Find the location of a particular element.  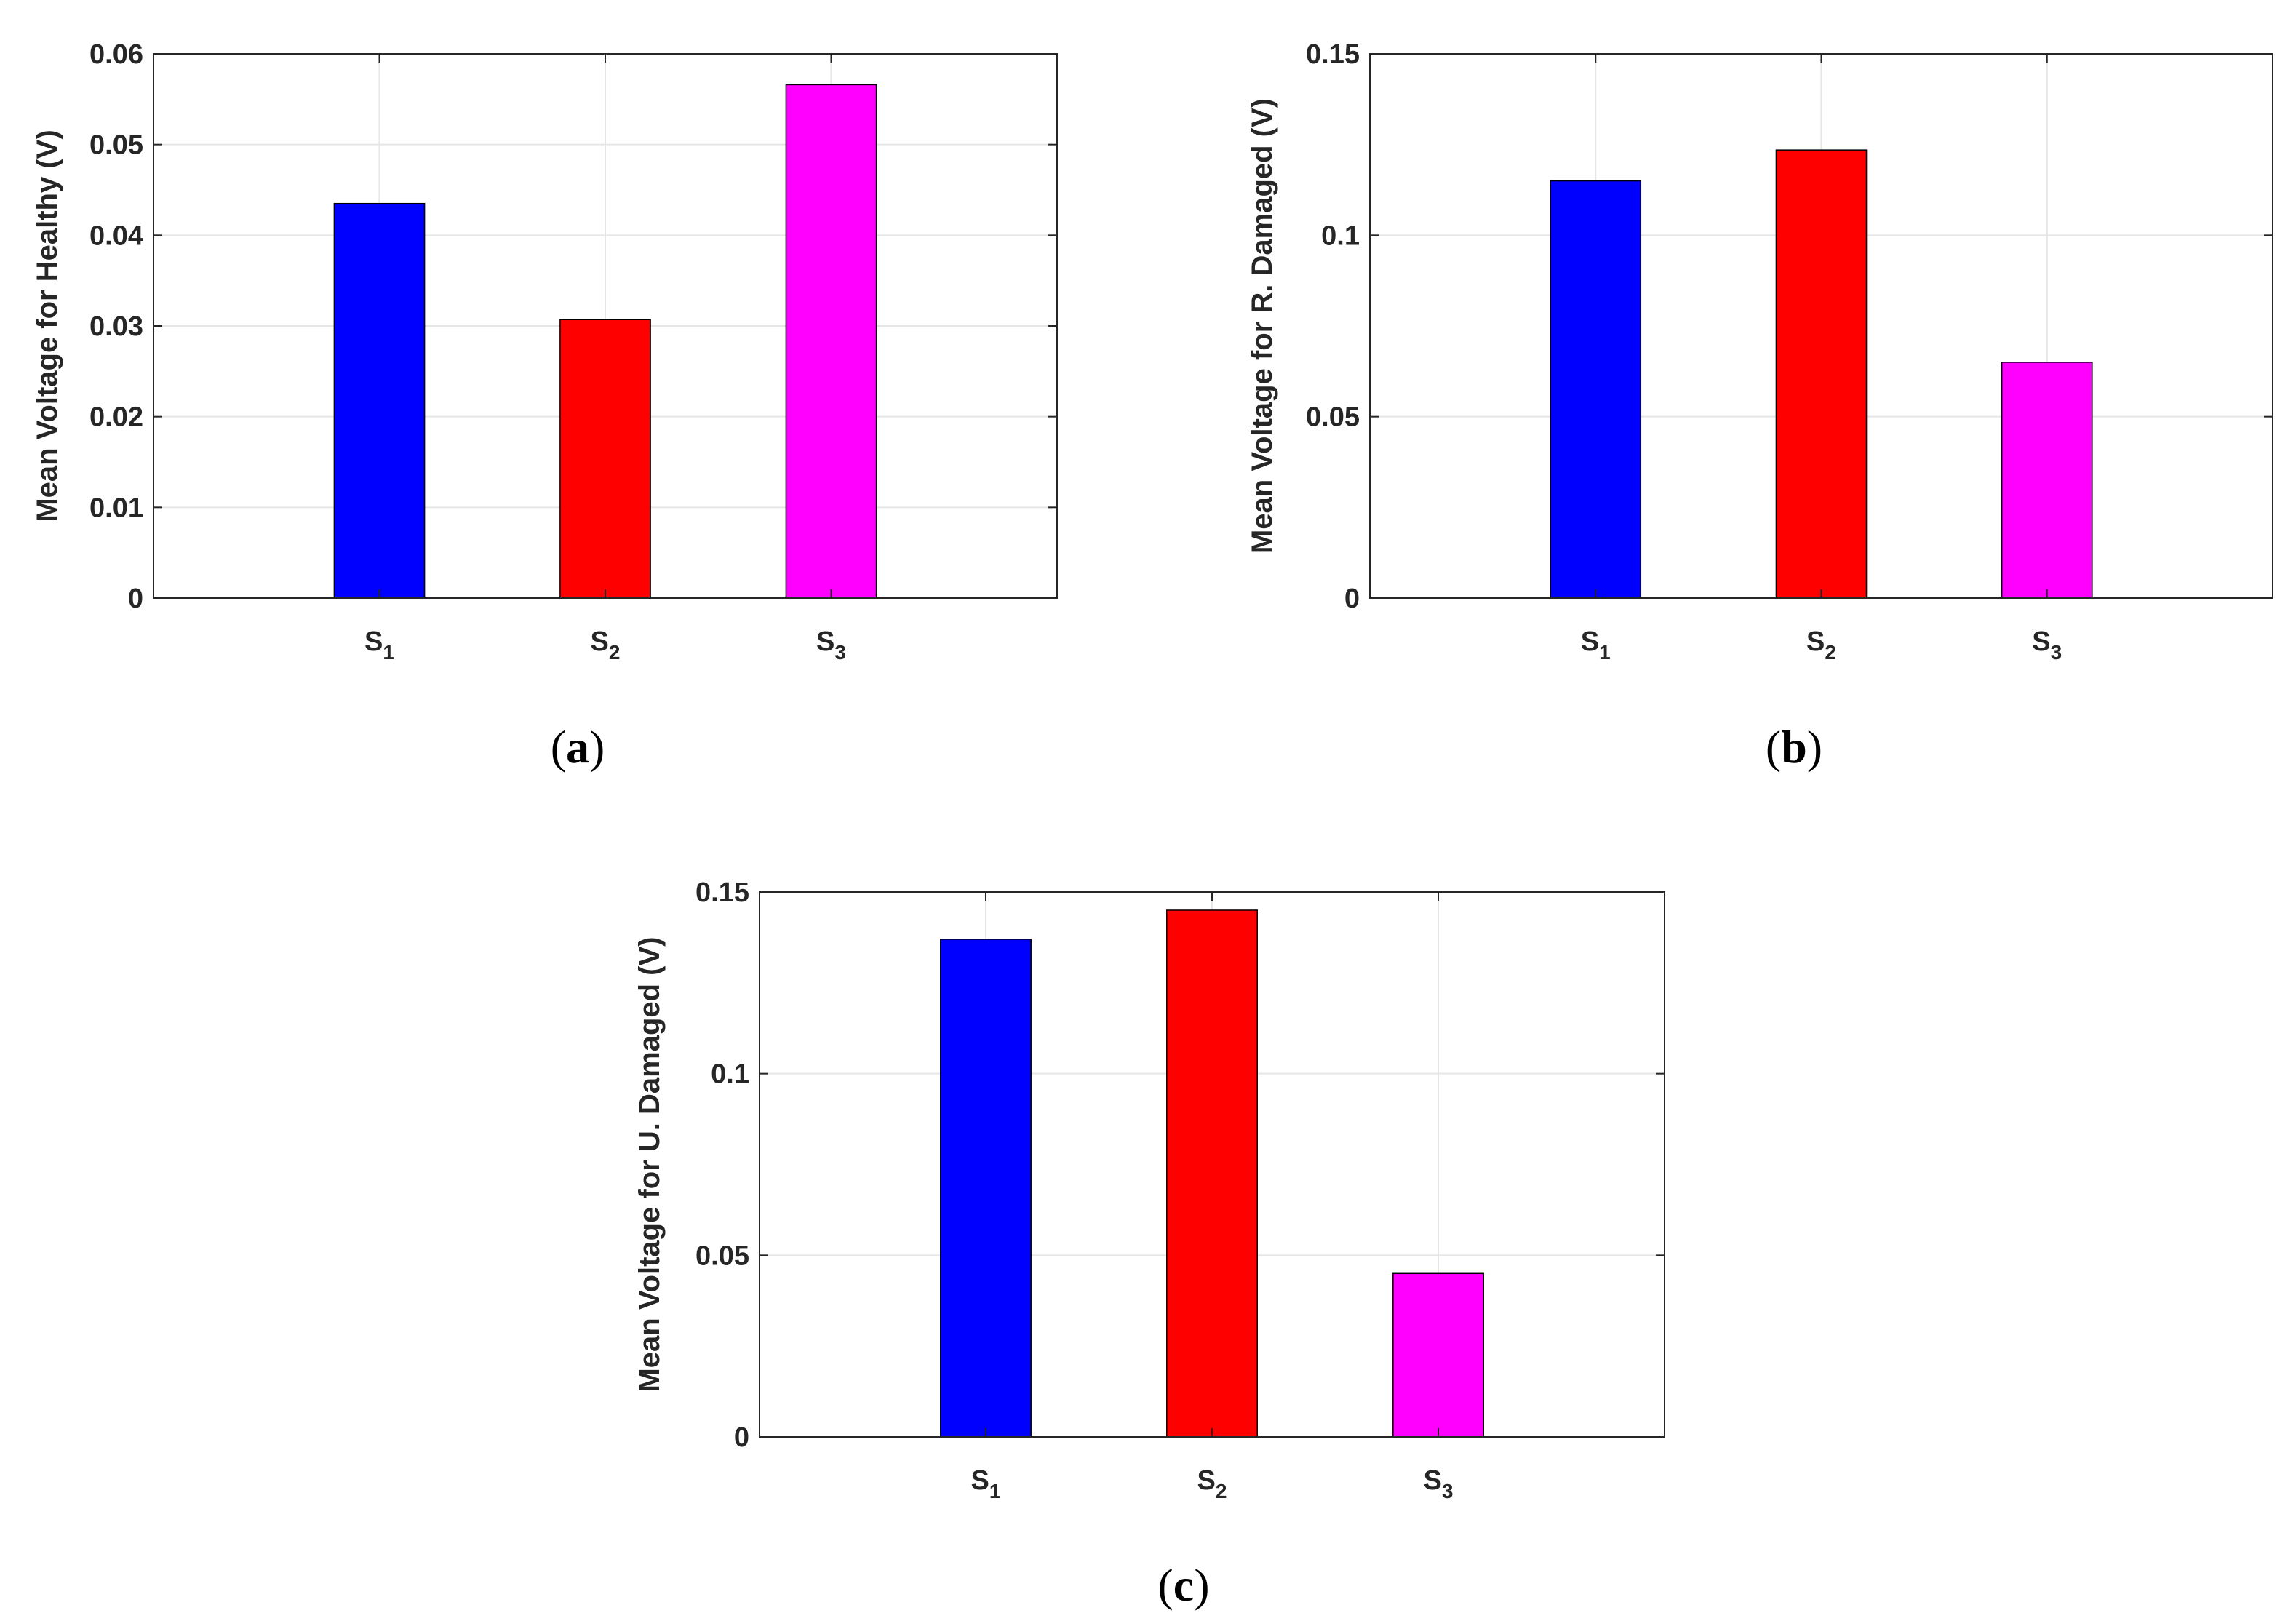

panel-caption: (b) is located at coordinates (1794, 747).